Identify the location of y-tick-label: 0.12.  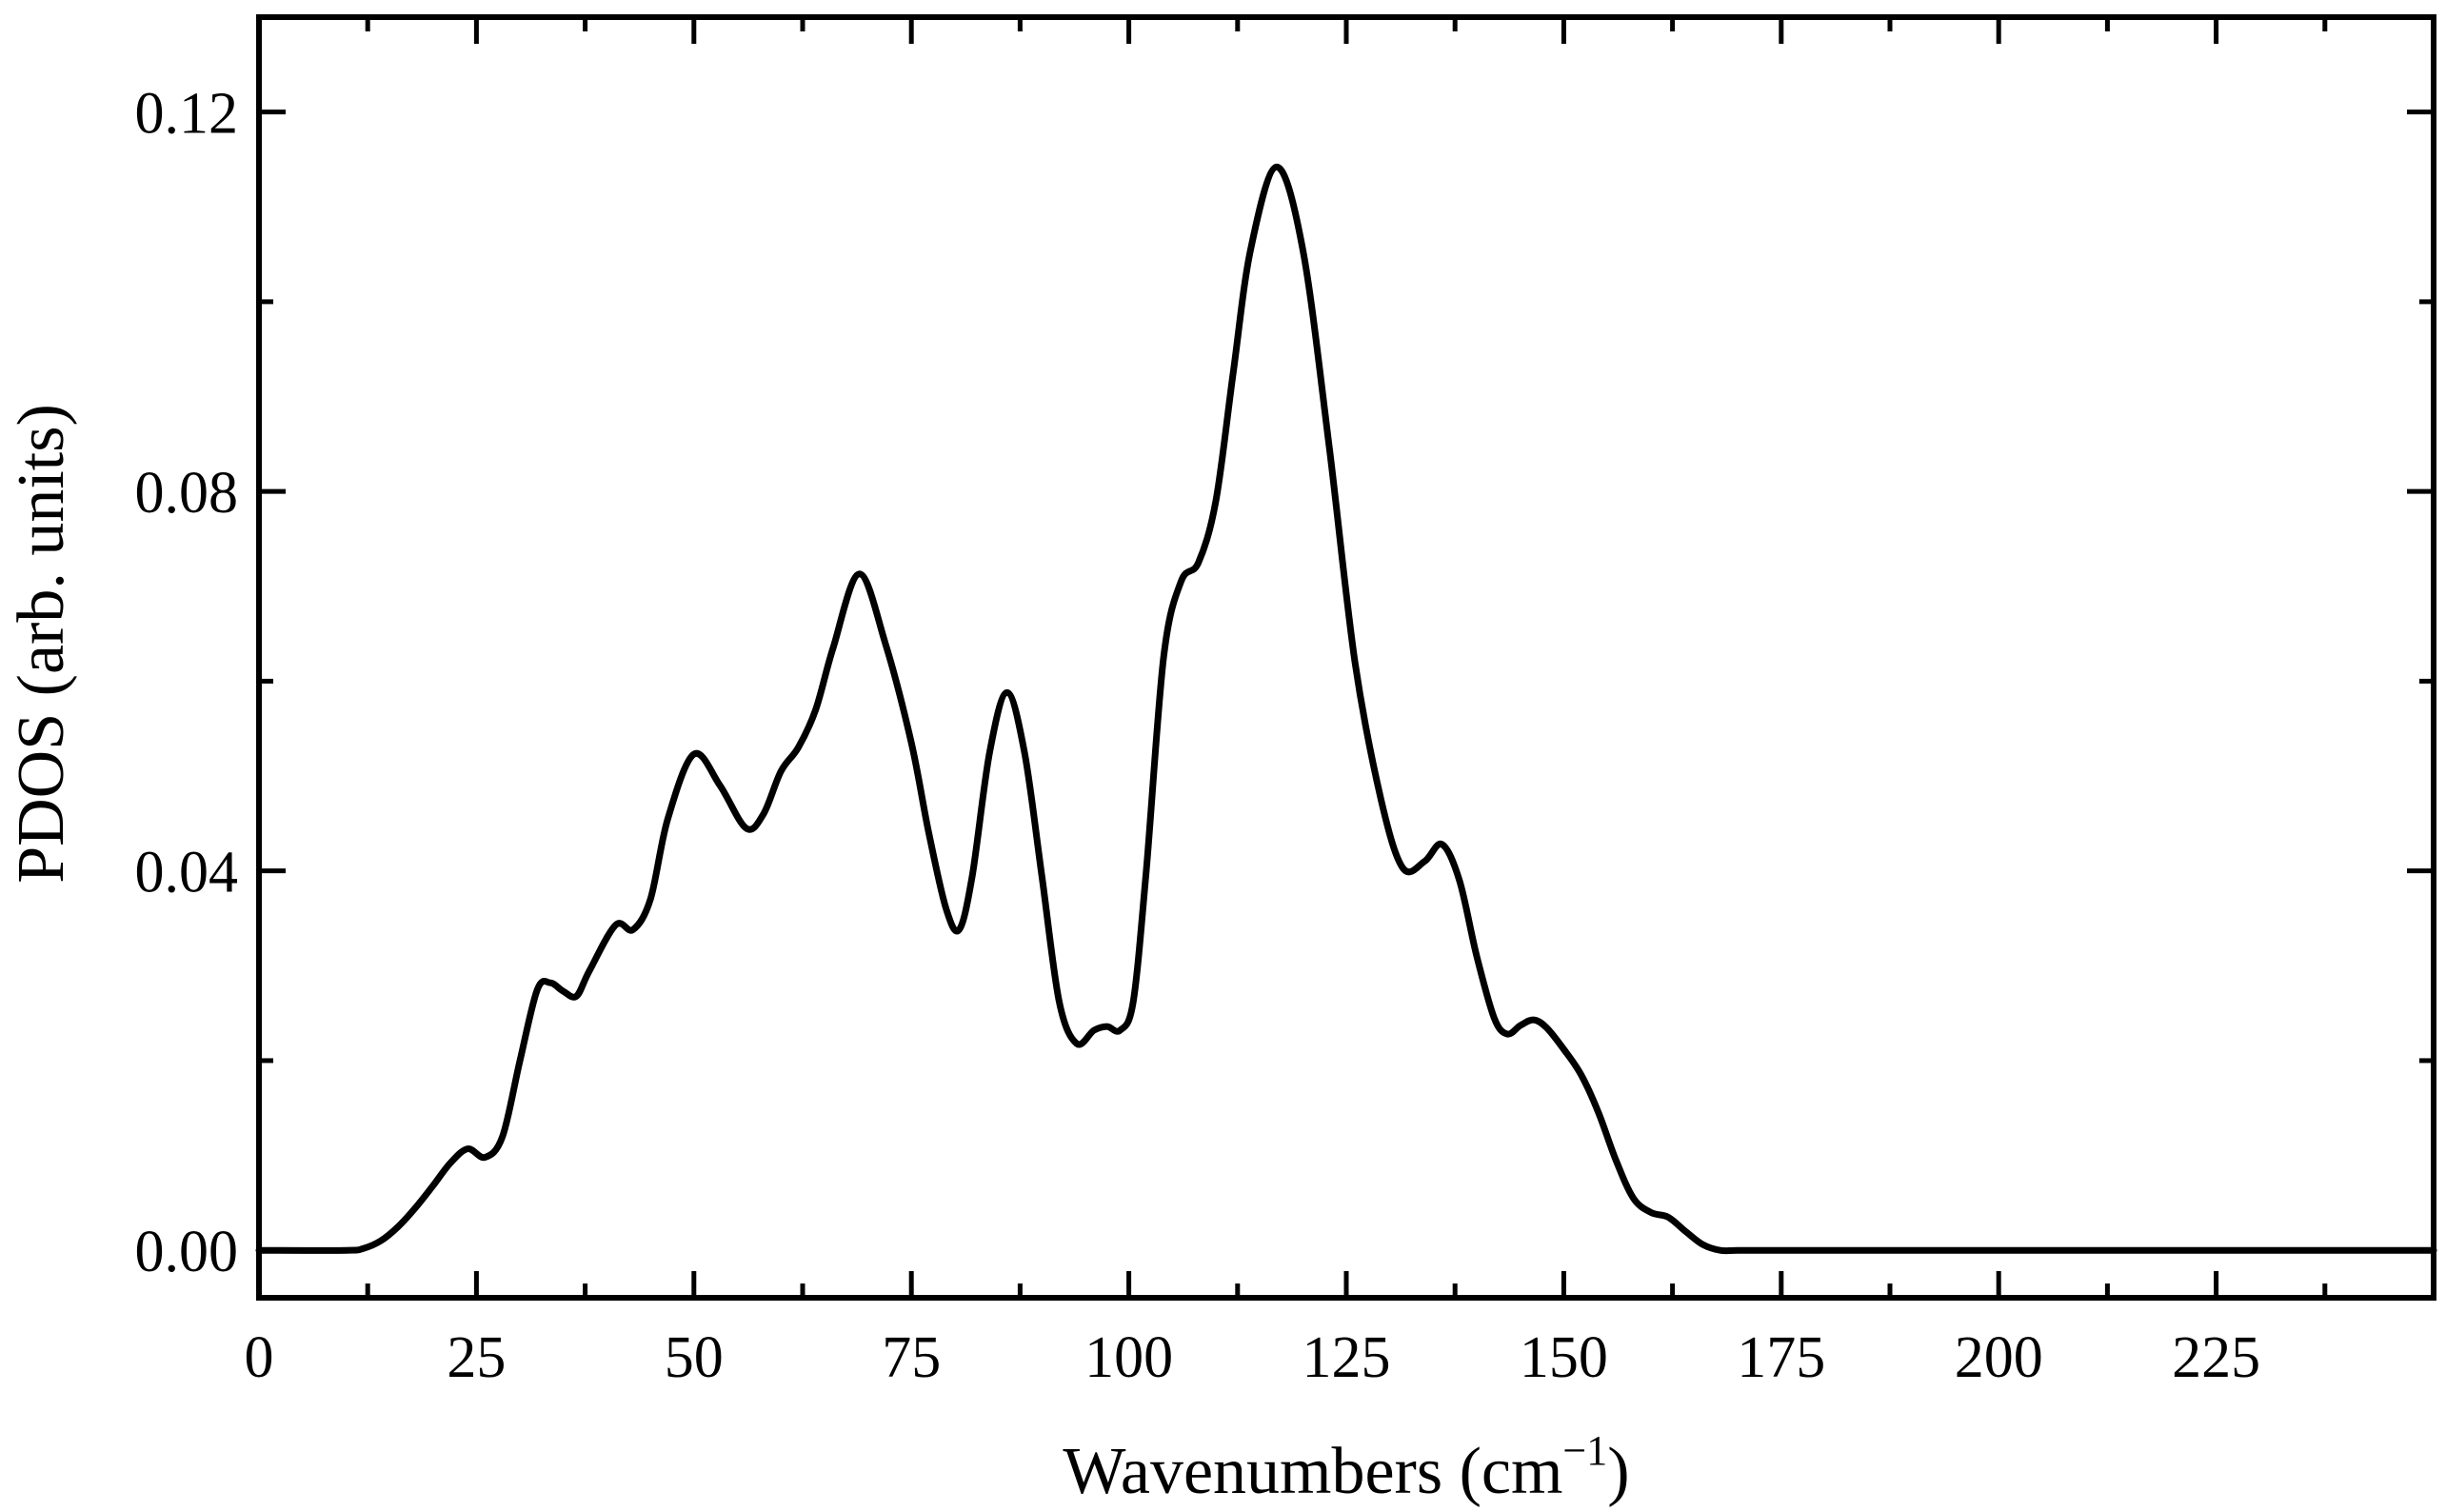
(187, 114).